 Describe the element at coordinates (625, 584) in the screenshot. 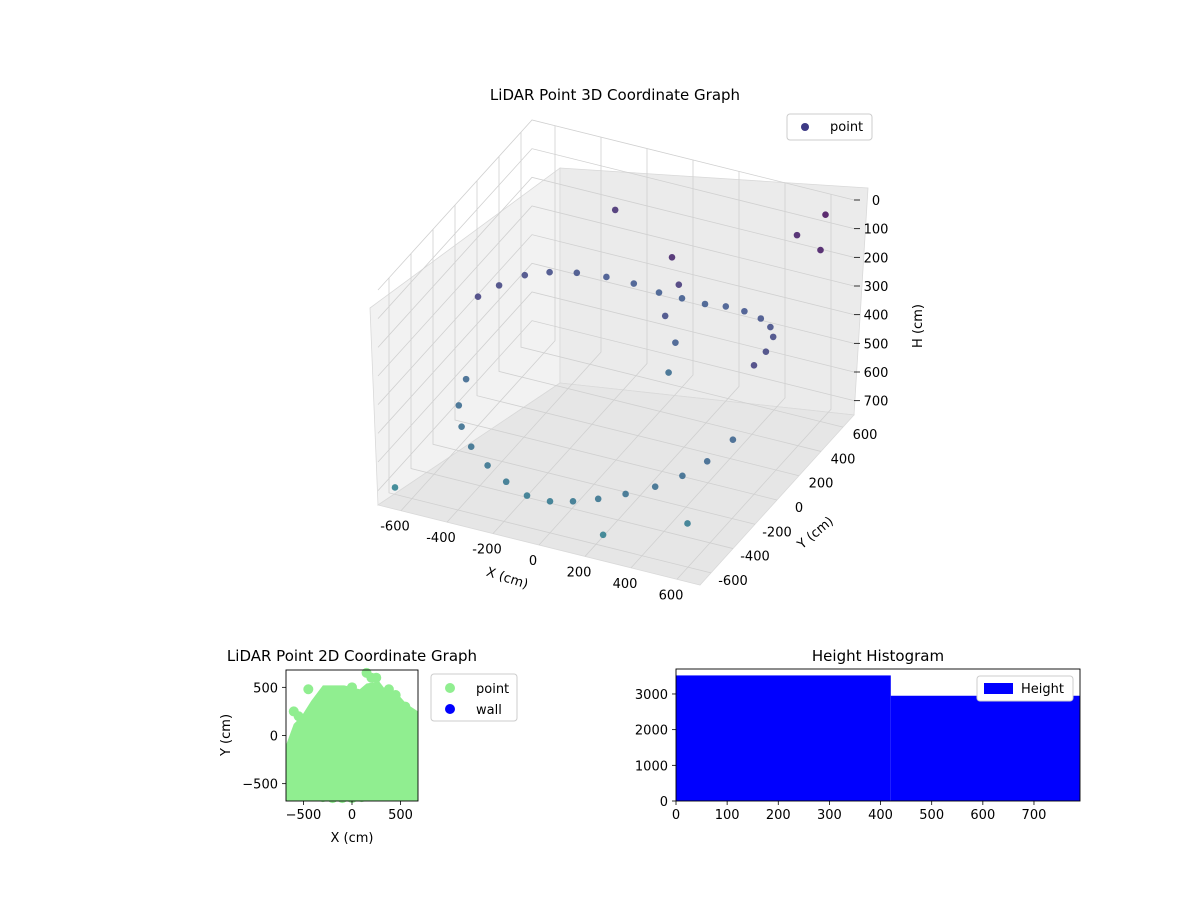

I see `x-tick-label-3d: 400` at that location.